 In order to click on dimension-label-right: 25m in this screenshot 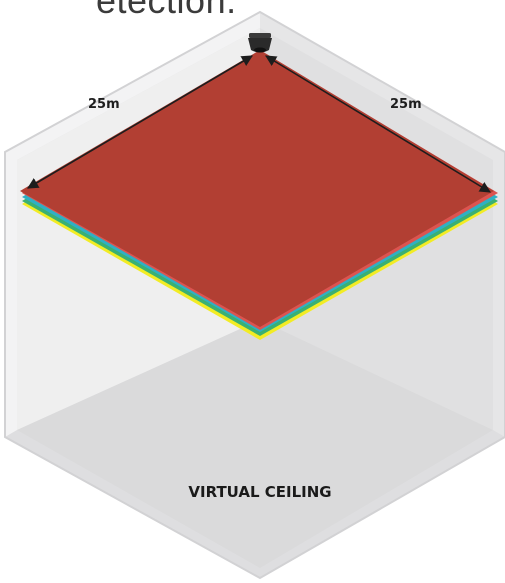, I will do `click(406, 104)`.